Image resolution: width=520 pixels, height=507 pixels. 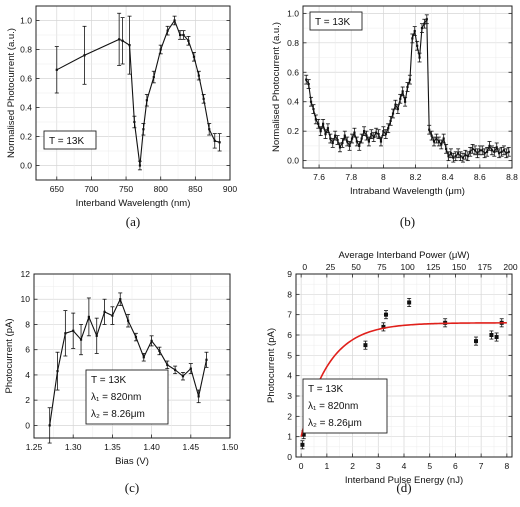 What do you see at coordinates (230, 189) in the screenshot?
I see `x-tick-label: 900` at bounding box center [230, 189].